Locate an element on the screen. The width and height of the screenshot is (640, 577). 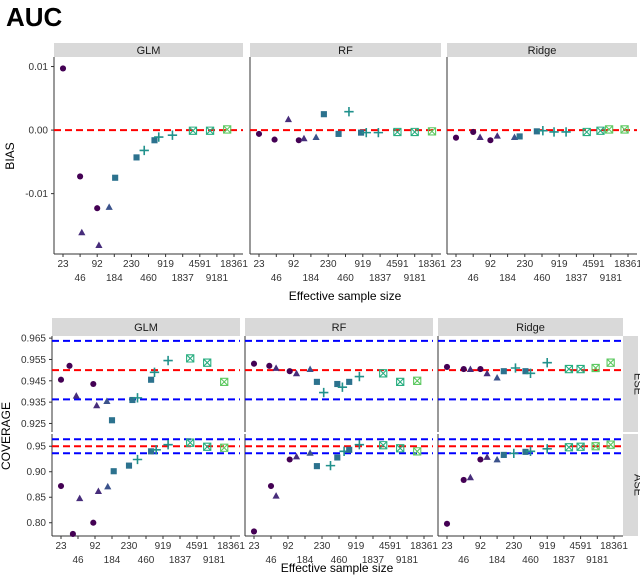
y-axis-title: BIAS is located at coordinates (10, 155).